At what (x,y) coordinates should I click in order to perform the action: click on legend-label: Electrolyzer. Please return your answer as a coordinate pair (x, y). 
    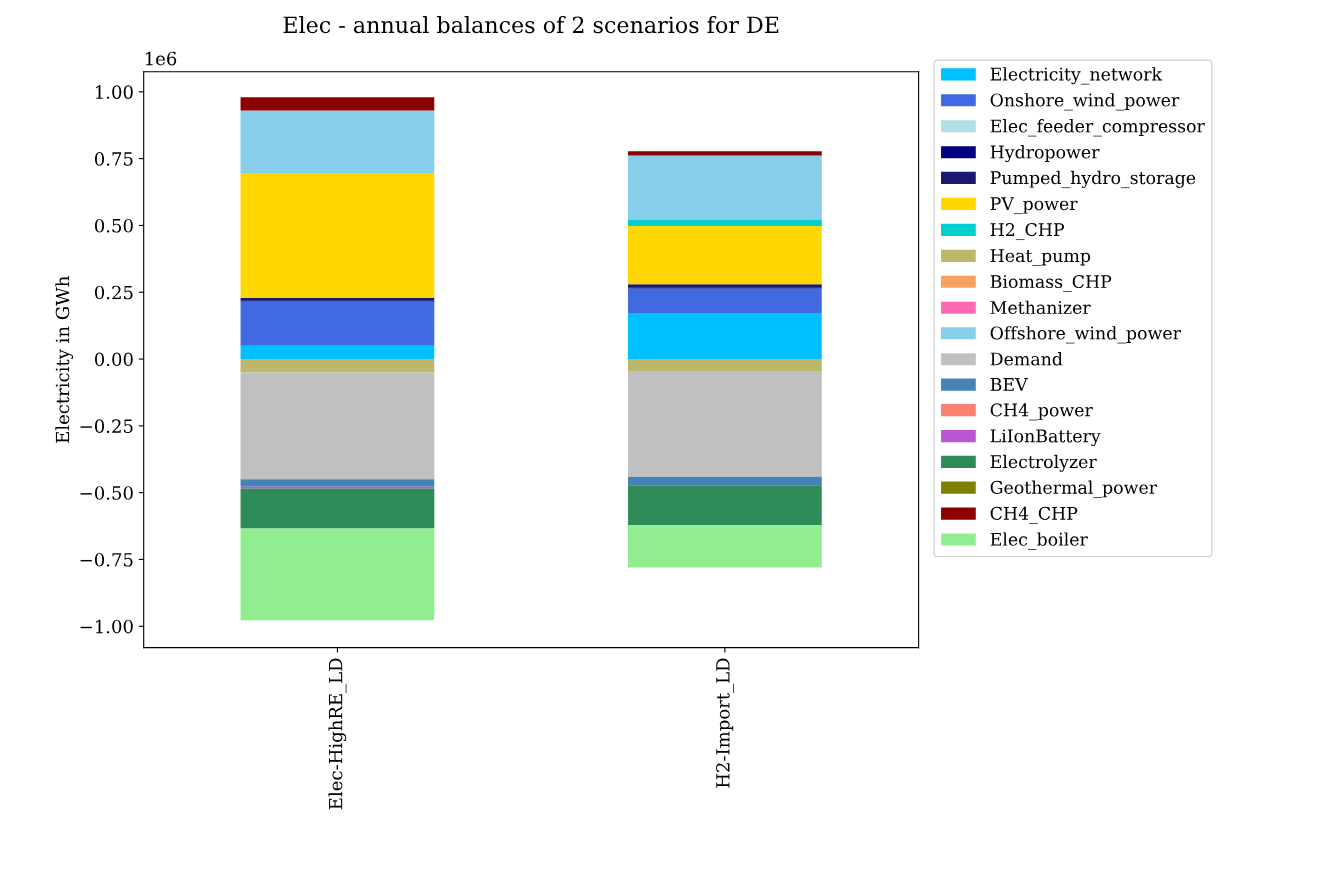
    Looking at the image, I should click on (1043, 463).